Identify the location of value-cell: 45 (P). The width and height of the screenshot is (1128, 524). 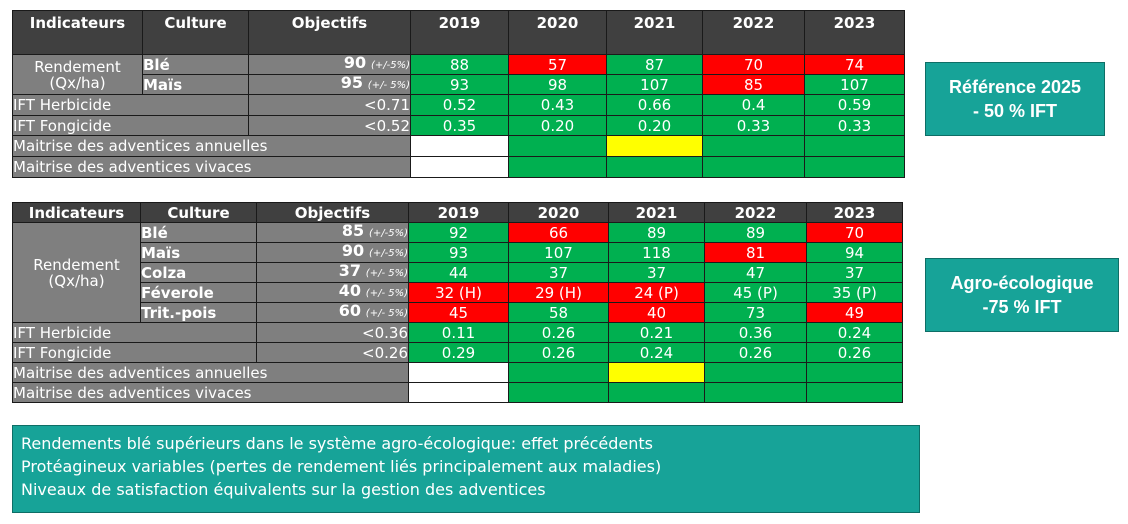
(755, 292).